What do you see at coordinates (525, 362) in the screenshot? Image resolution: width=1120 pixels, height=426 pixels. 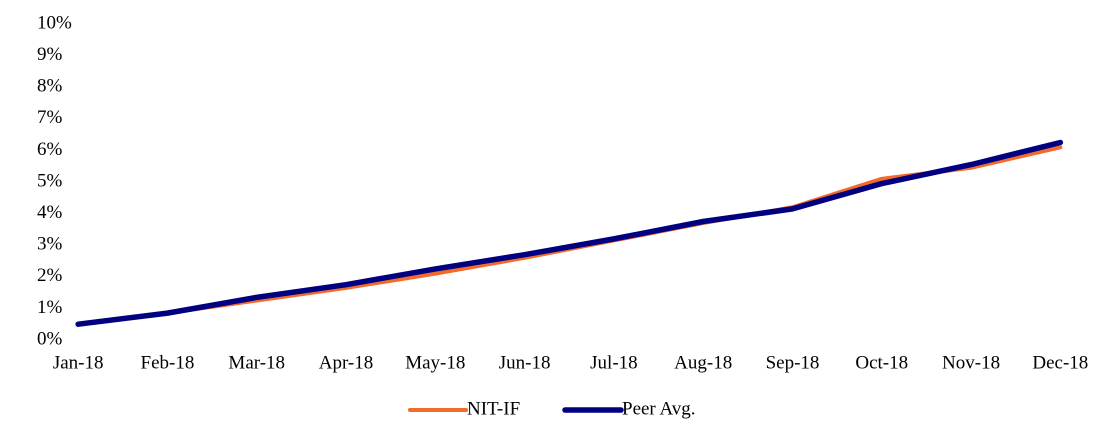 I see `x-tick-label: Jun-18` at bounding box center [525, 362].